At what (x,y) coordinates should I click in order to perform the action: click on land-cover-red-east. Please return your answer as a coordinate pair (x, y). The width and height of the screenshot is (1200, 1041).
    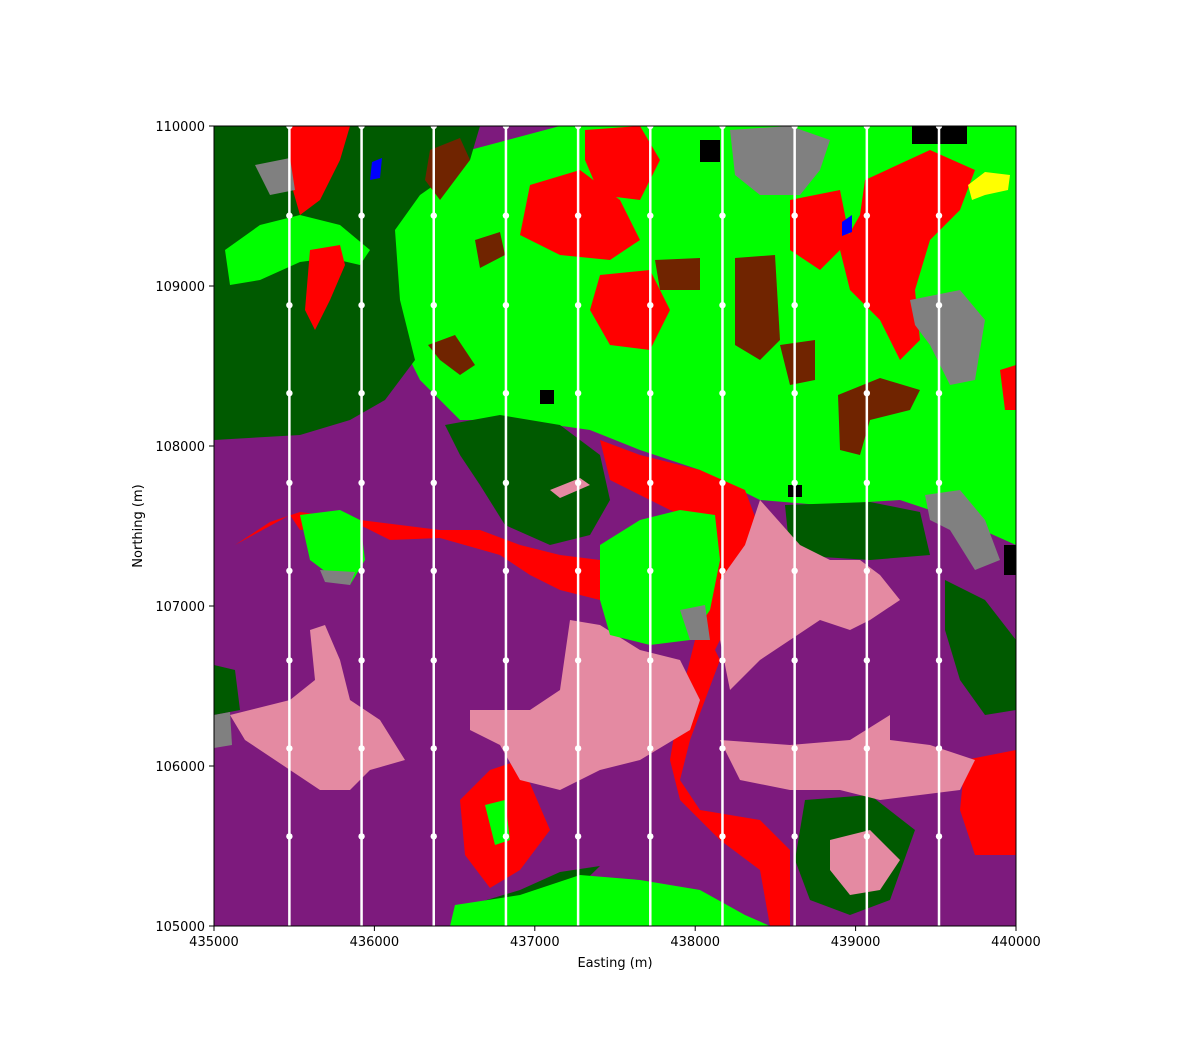
    Looking at the image, I should click on (820, 230).